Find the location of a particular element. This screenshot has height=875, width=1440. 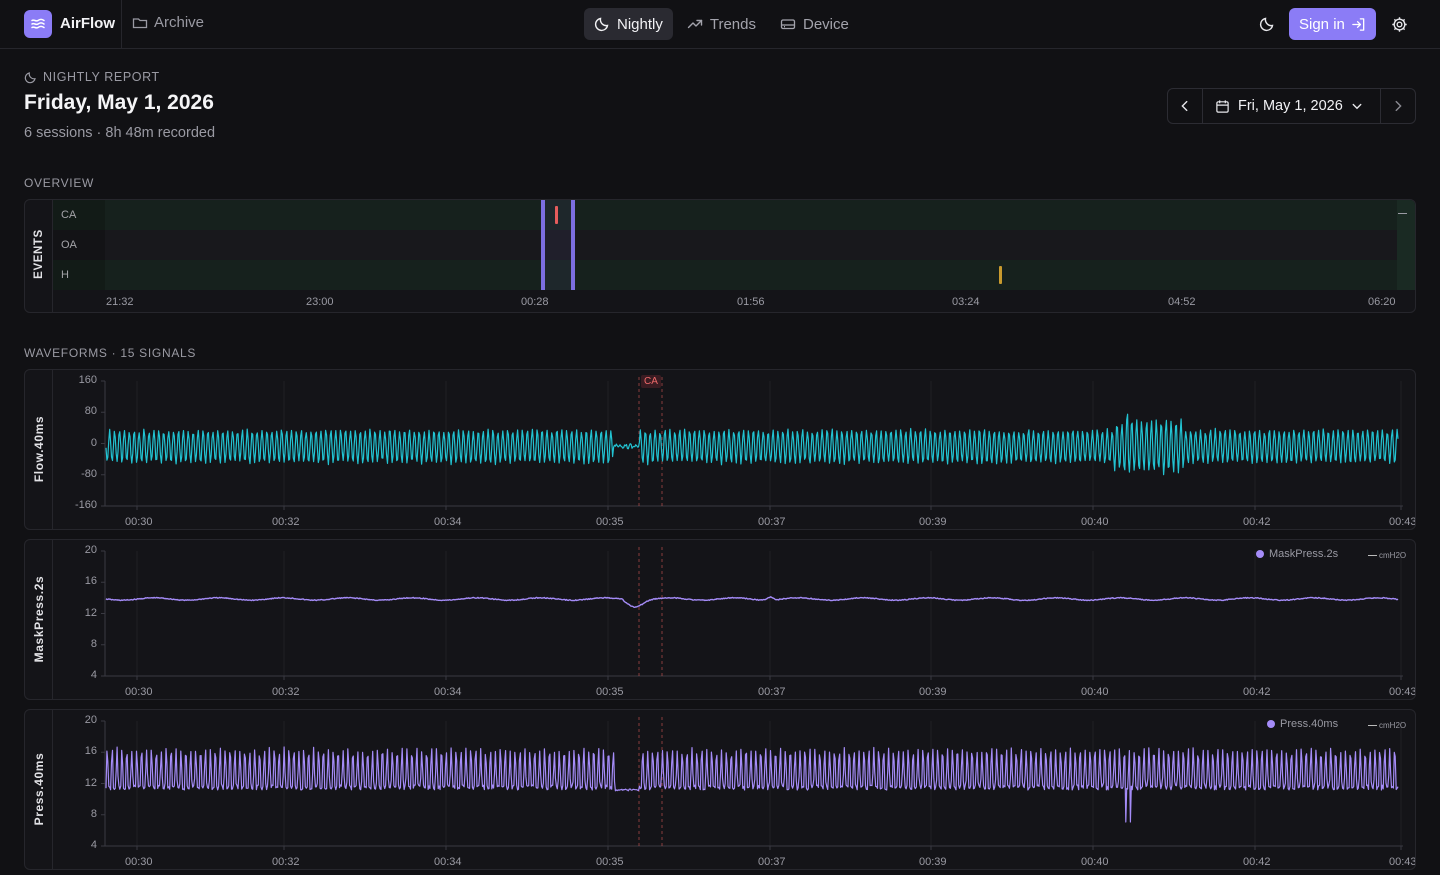

date-select: Fri, May 1, 2026 is located at coordinates (1291, 106).